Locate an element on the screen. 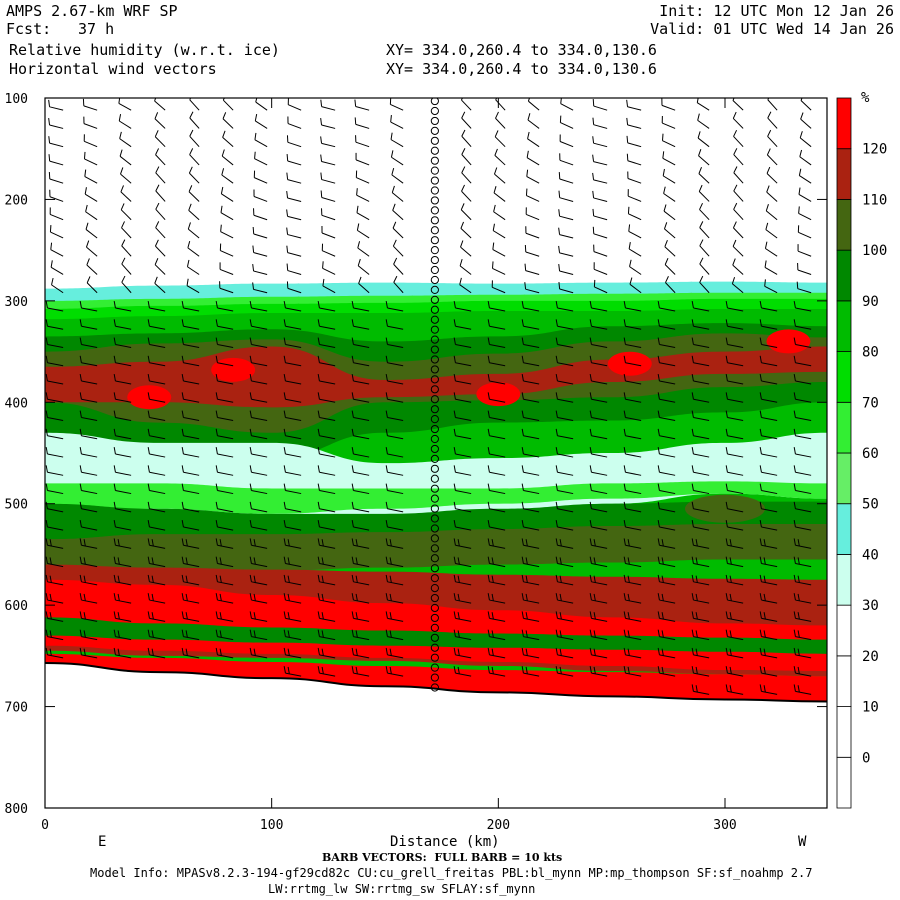  forecast-label: Fcst: is located at coordinates (29, 29).